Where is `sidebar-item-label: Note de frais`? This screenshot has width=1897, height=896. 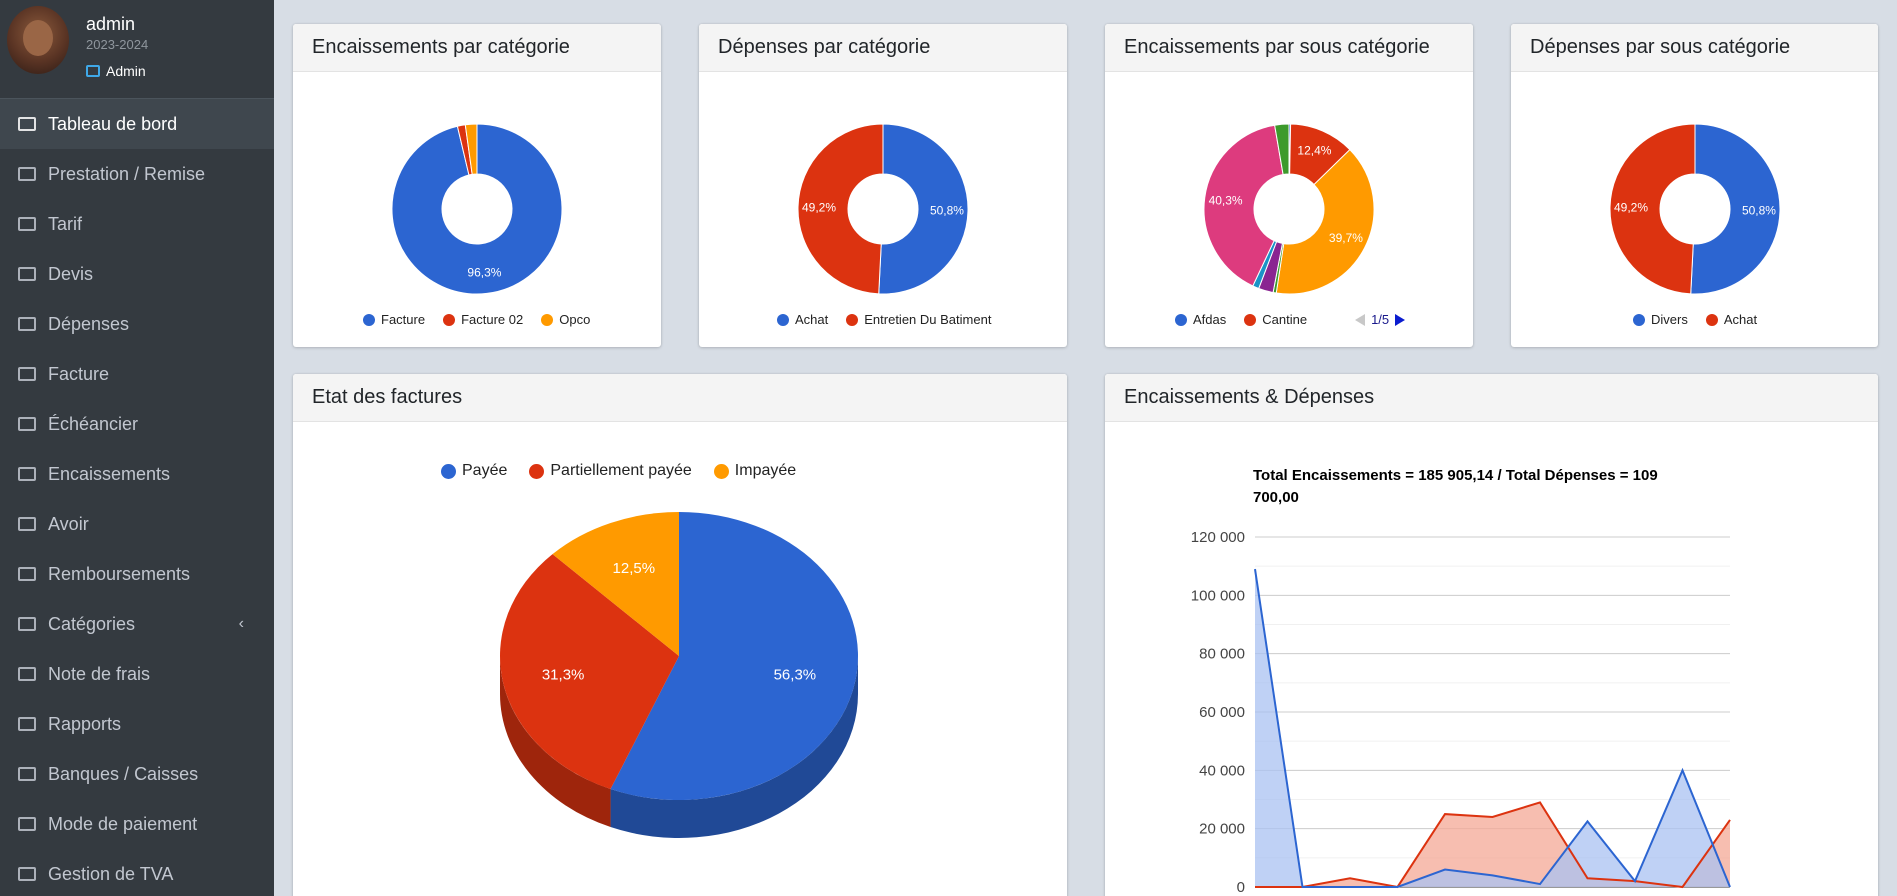 sidebar-item-label: Note de frais is located at coordinates (99, 673).